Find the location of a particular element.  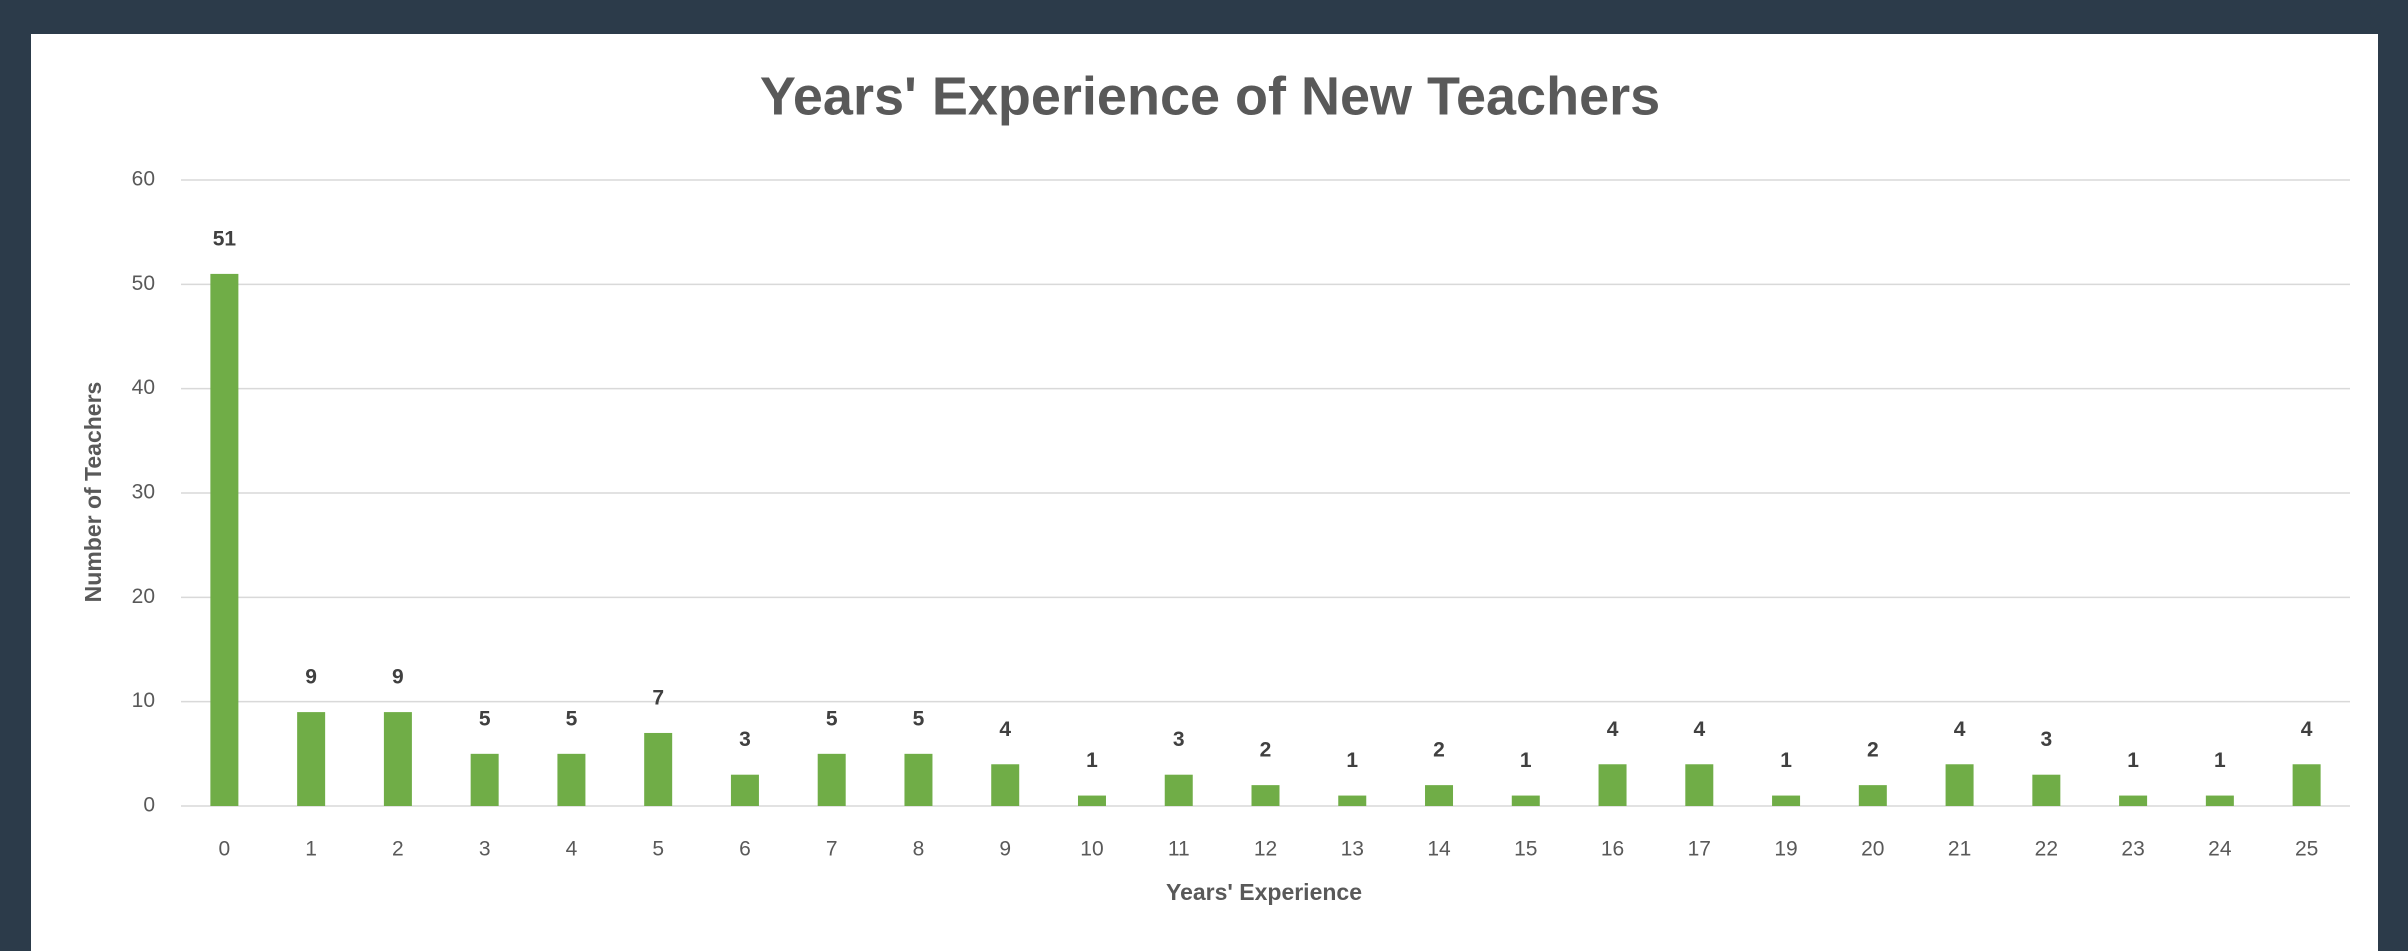

y-tick-label: 30 is located at coordinates (143, 492).